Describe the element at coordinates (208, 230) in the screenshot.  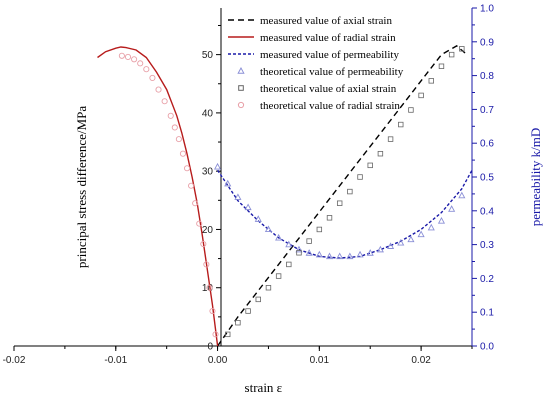
I see `y-left-tick-label: 20` at that location.